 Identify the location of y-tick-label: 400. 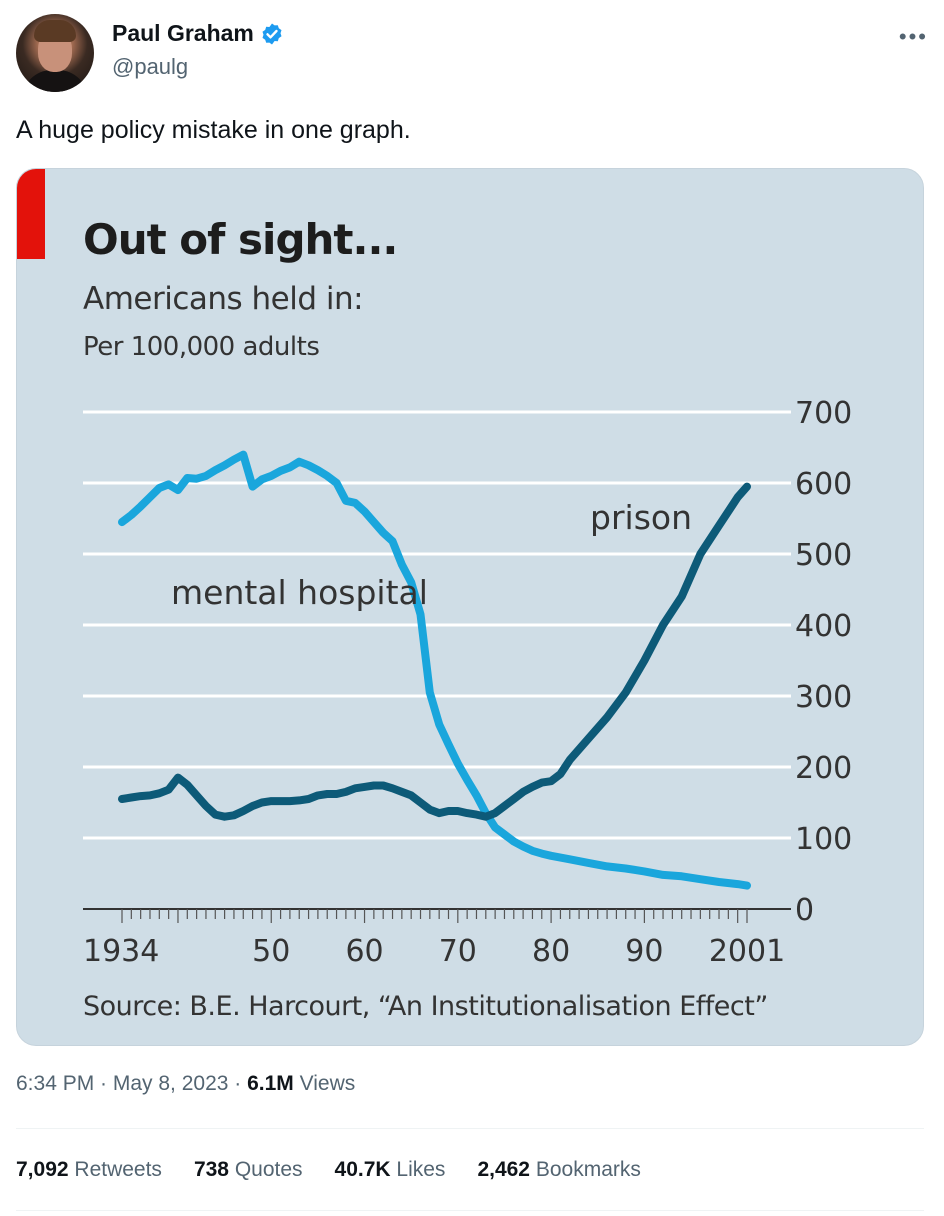
(823, 626).